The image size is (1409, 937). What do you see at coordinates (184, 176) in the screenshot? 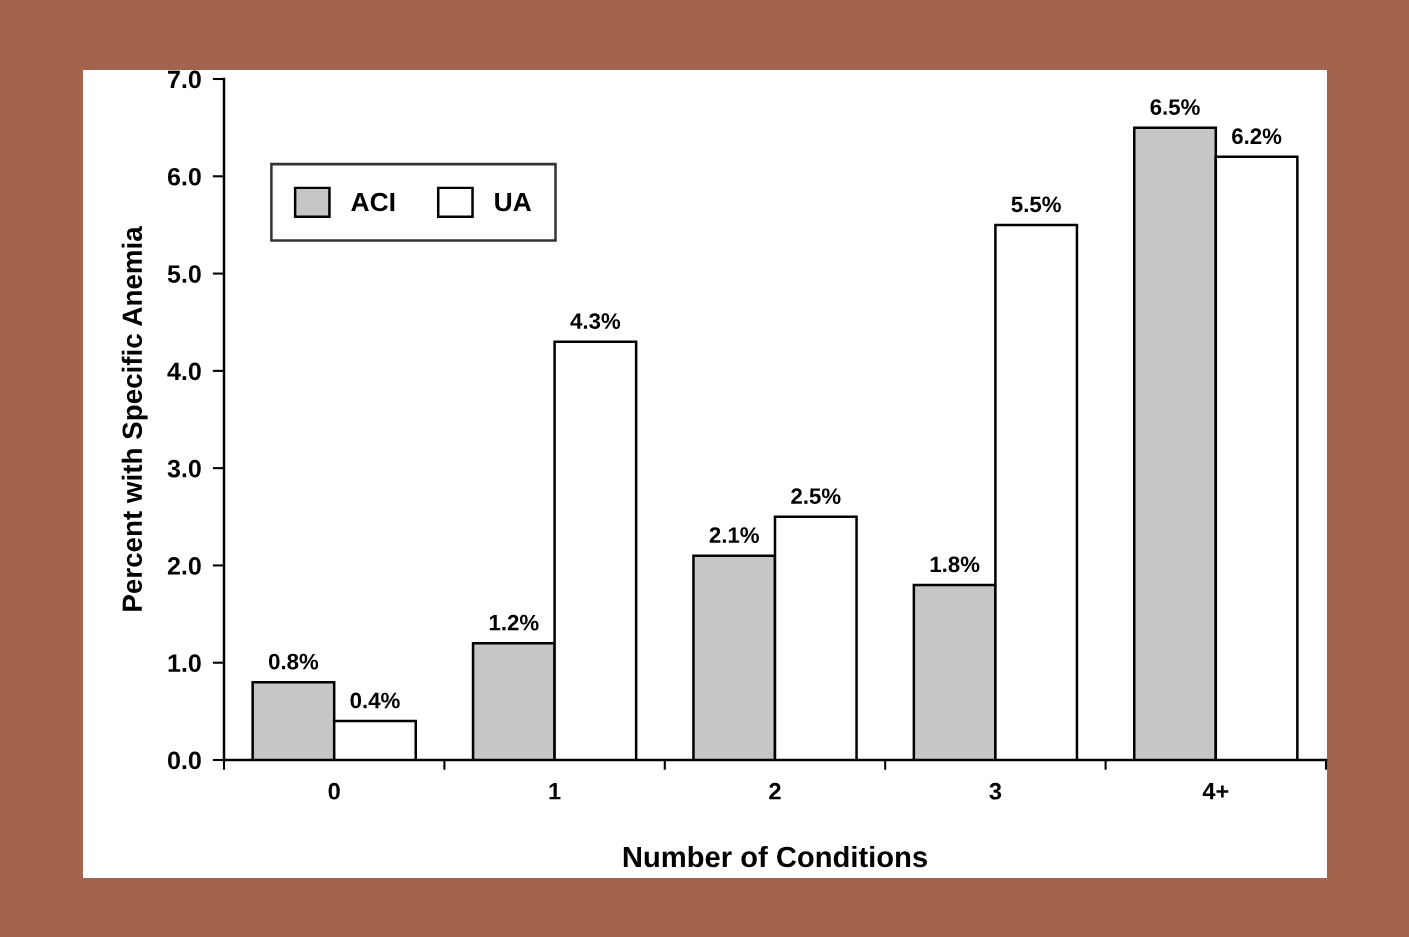
I see `y-tick-label: 6.0` at bounding box center [184, 176].